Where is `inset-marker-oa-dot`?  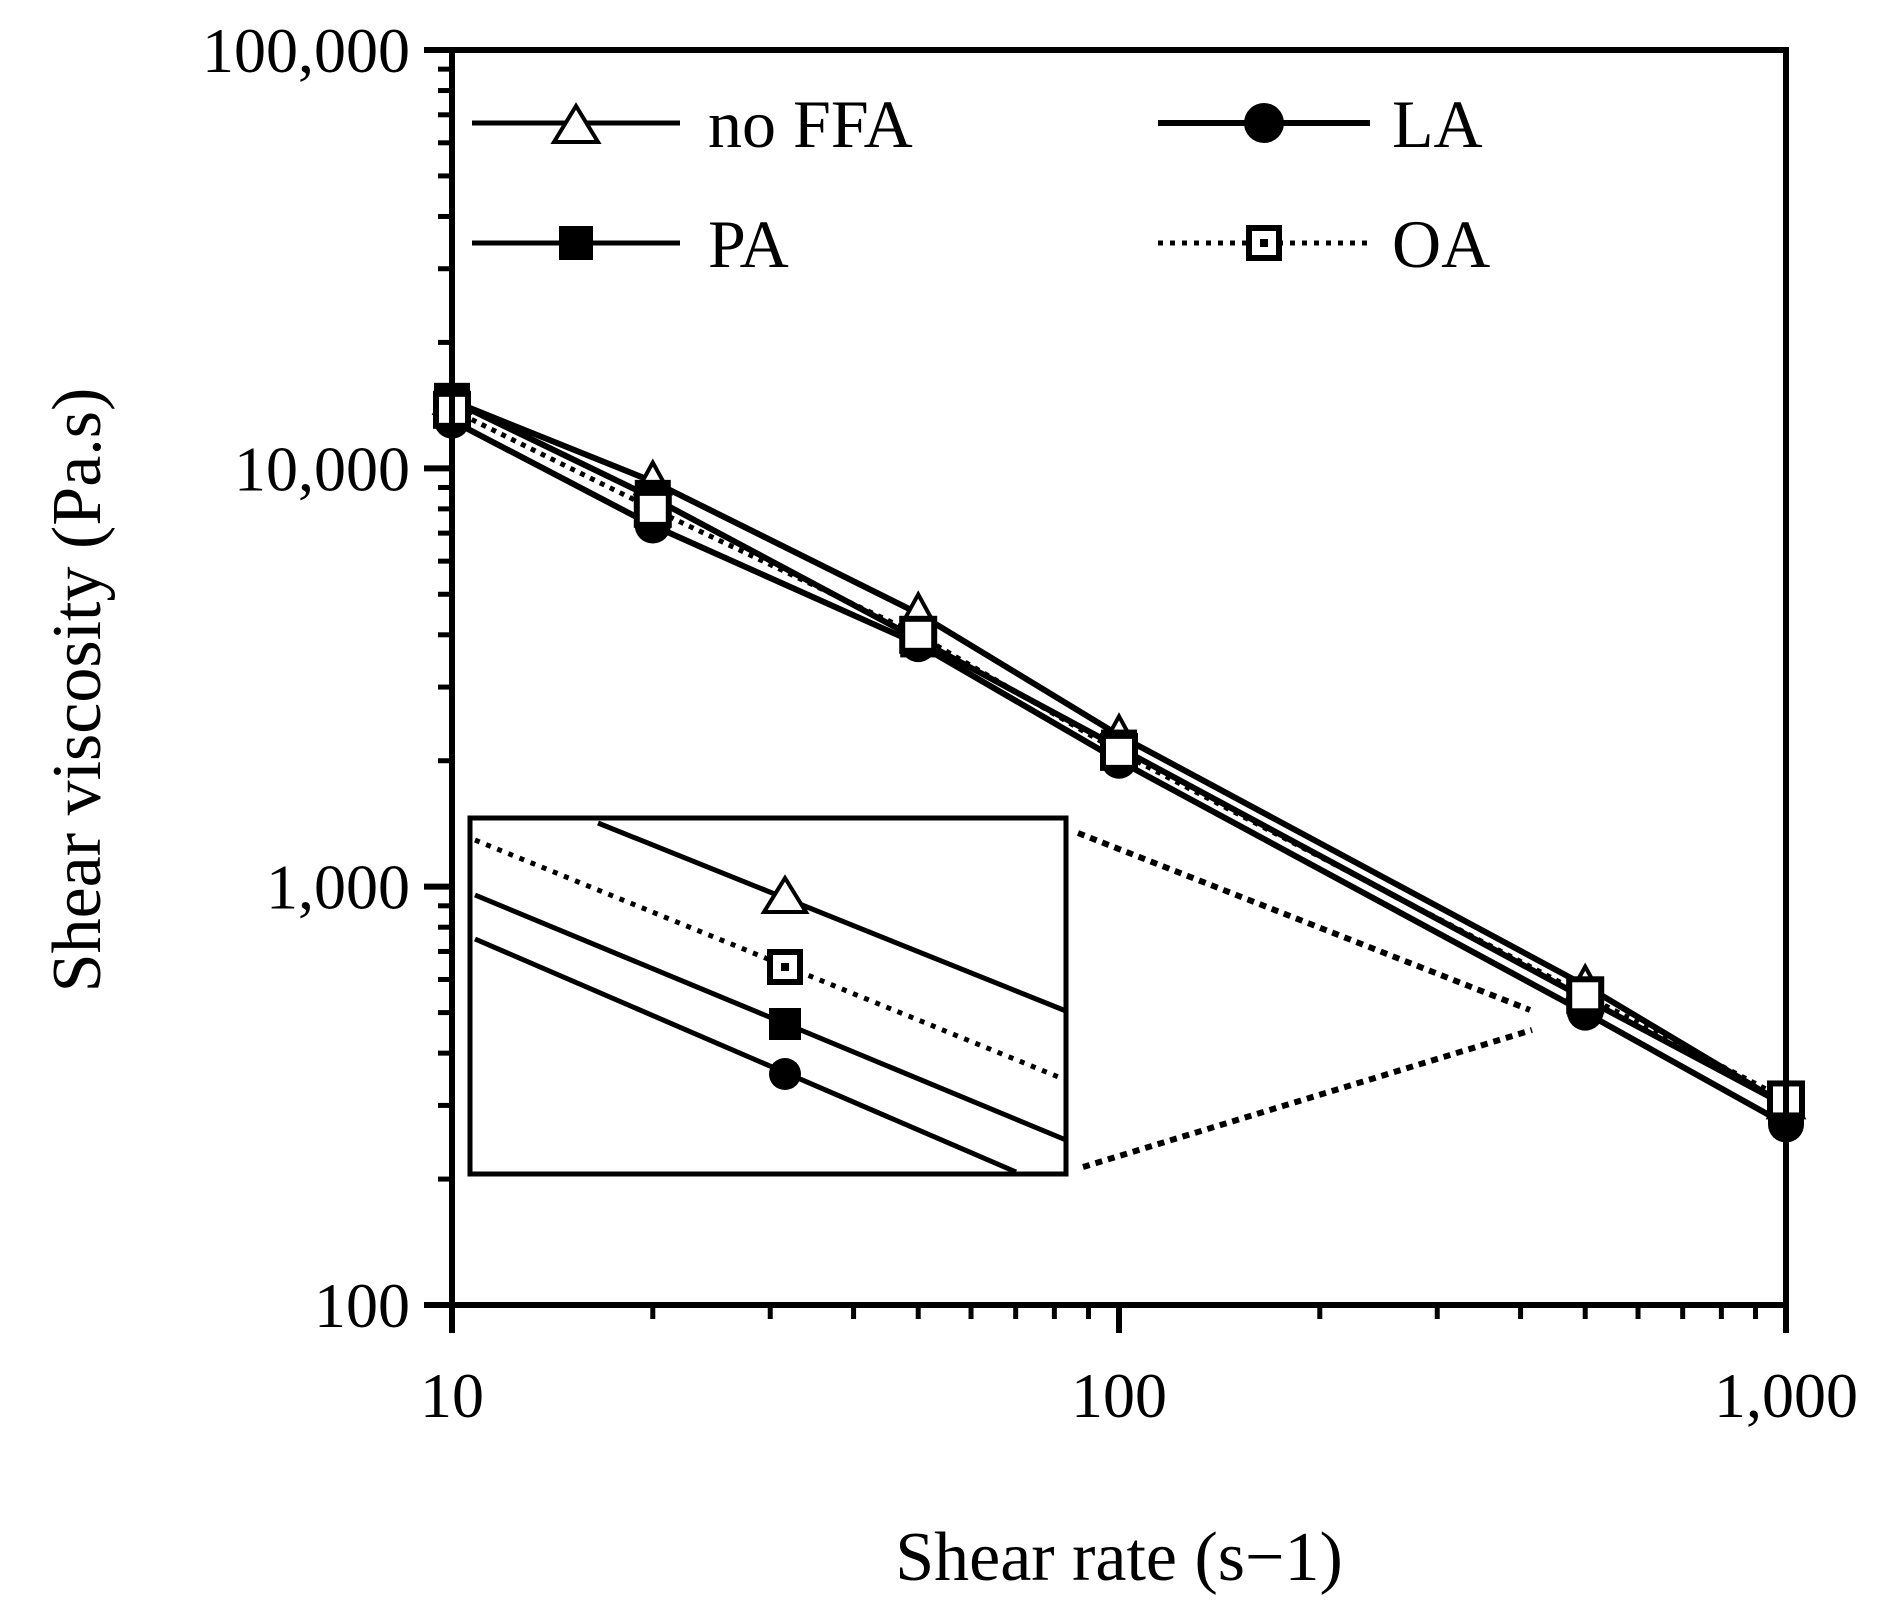
inset-marker-oa-dot is located at coordinates (785, 967).